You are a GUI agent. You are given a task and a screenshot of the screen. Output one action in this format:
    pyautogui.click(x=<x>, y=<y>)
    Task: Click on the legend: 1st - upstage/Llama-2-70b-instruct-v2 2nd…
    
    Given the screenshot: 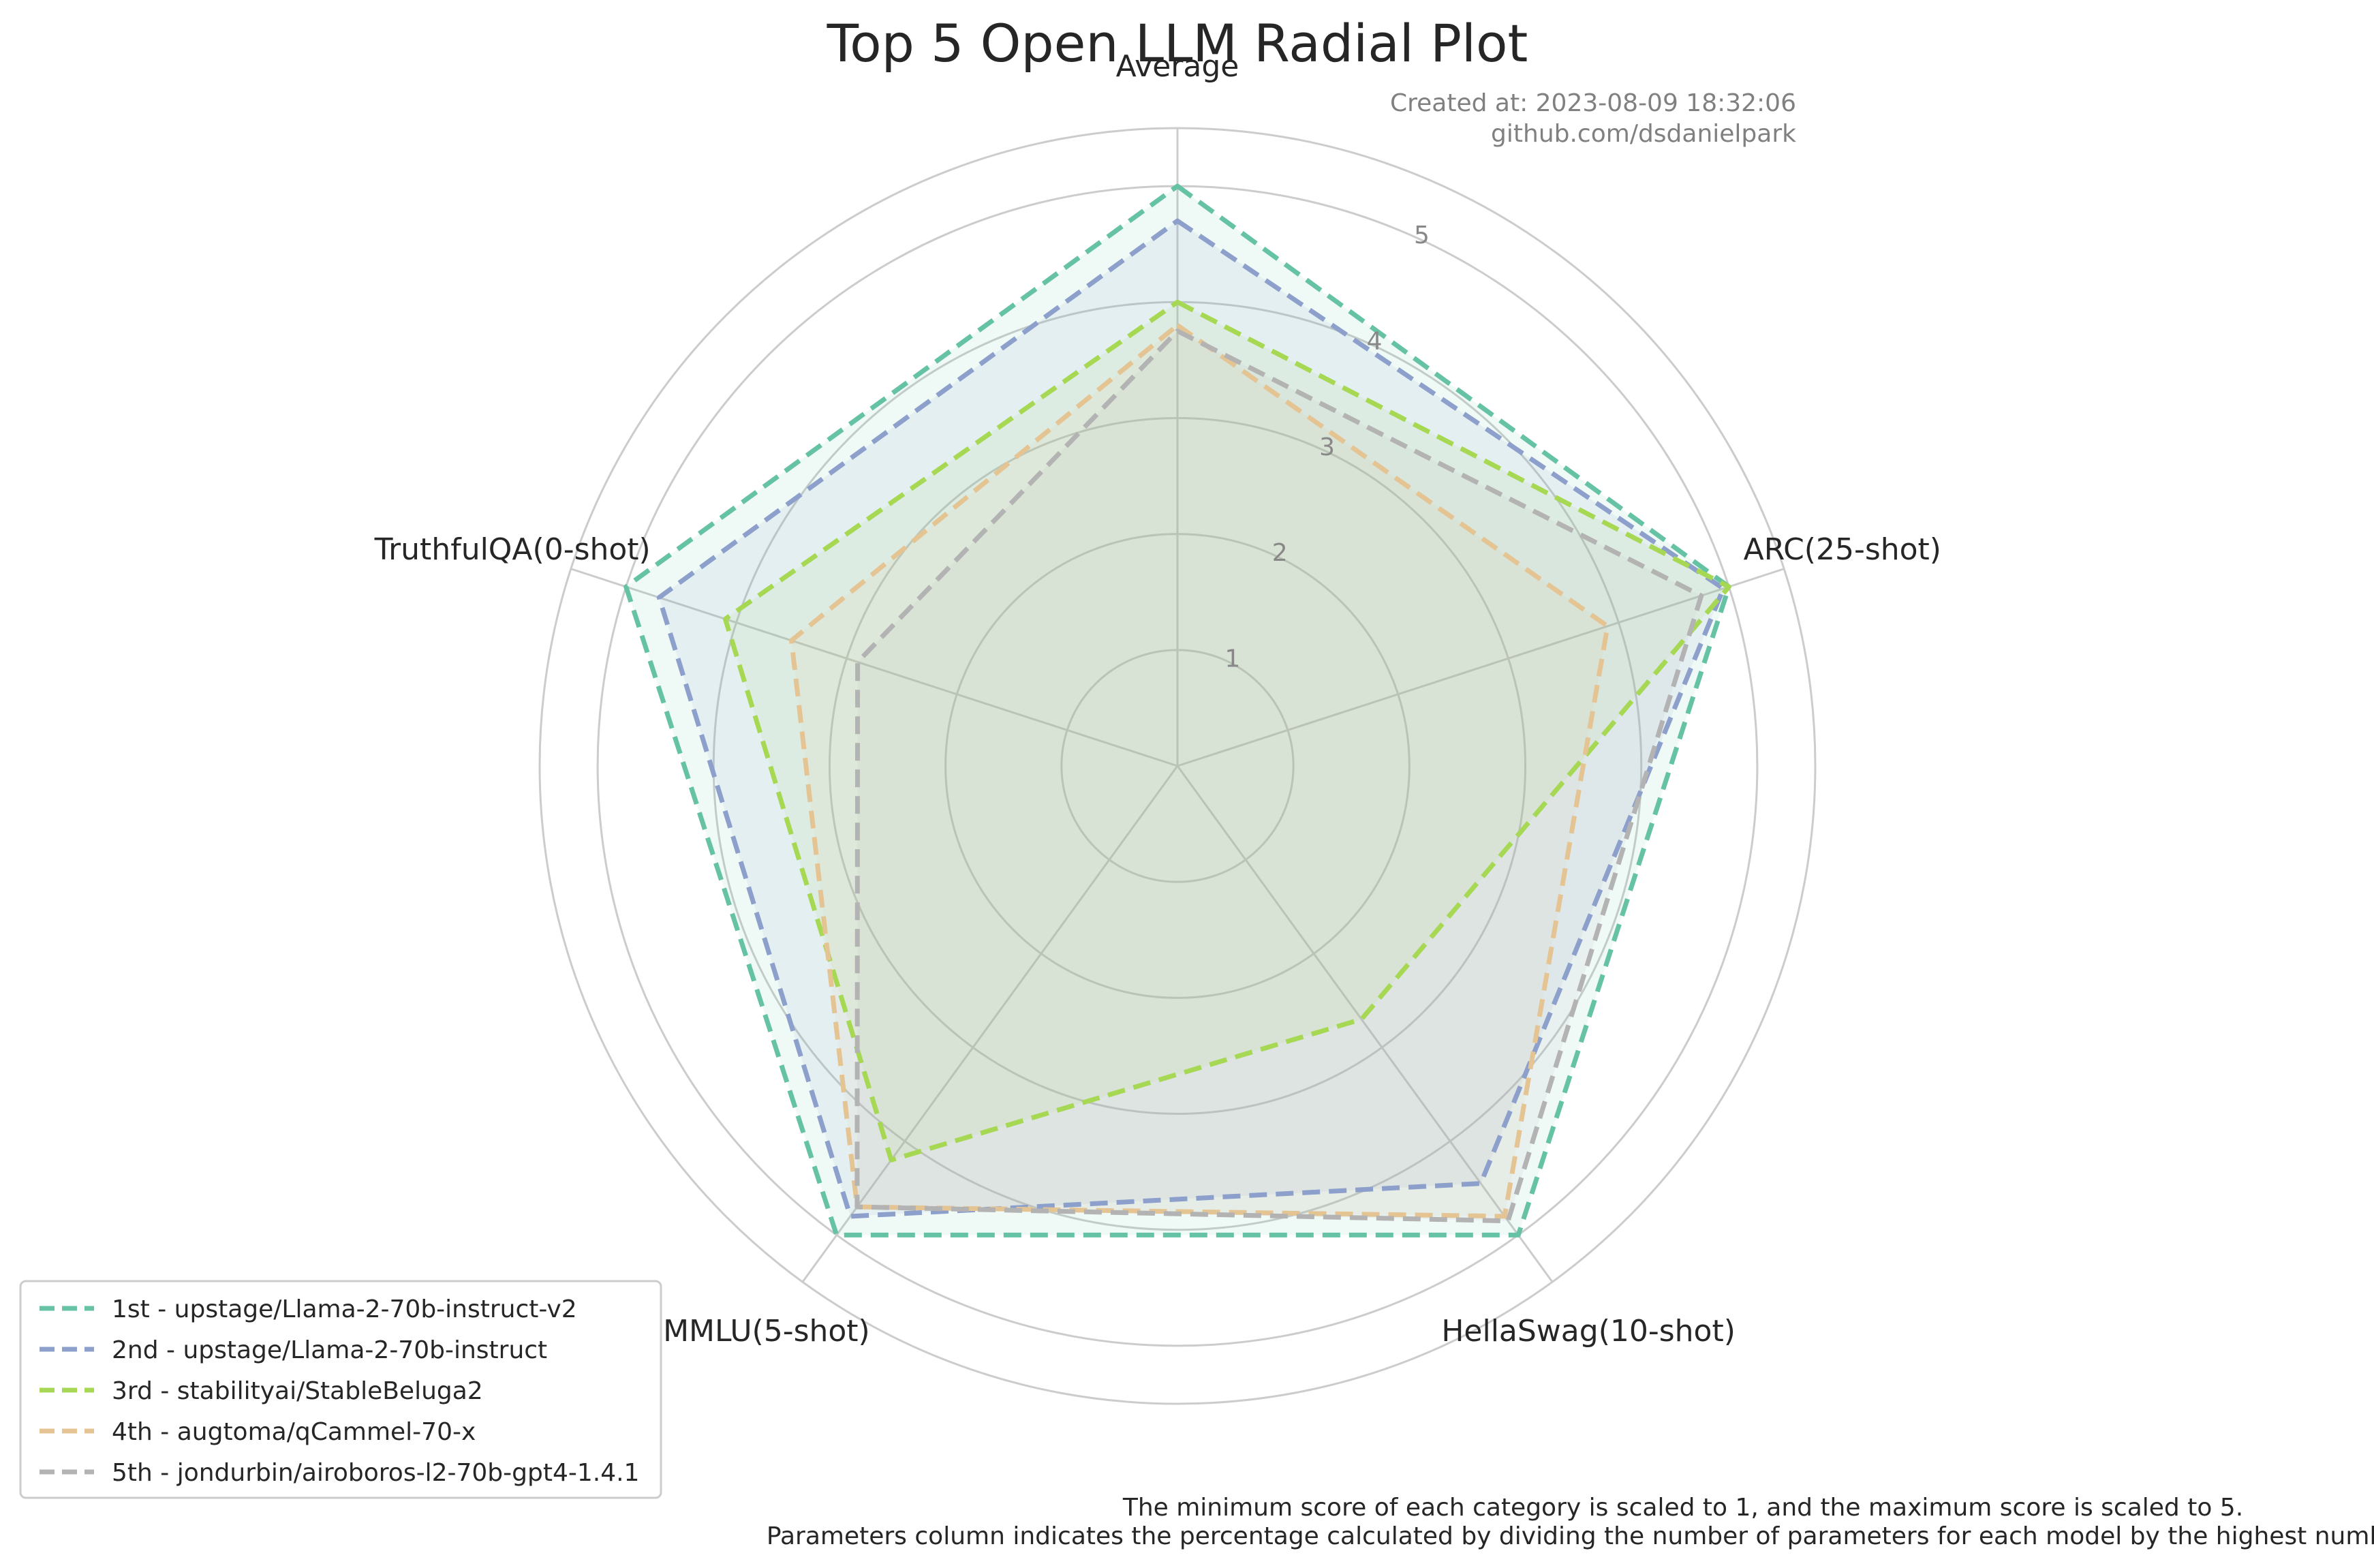 What is the action you would take?
    pyautogui.click(x=340, y=1390)
    